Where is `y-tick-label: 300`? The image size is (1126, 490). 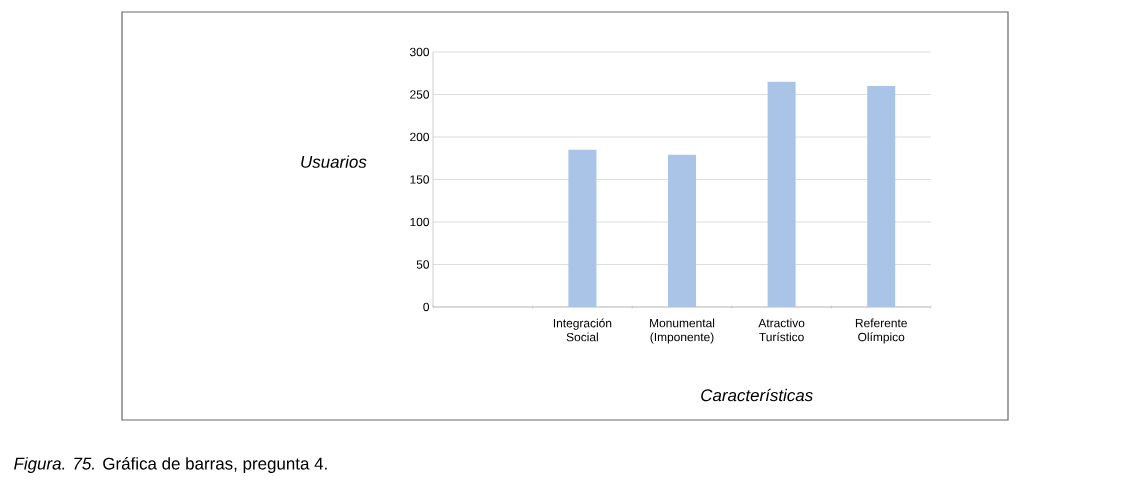 y-tick-label: 300 is located at coordinates (420, 52).